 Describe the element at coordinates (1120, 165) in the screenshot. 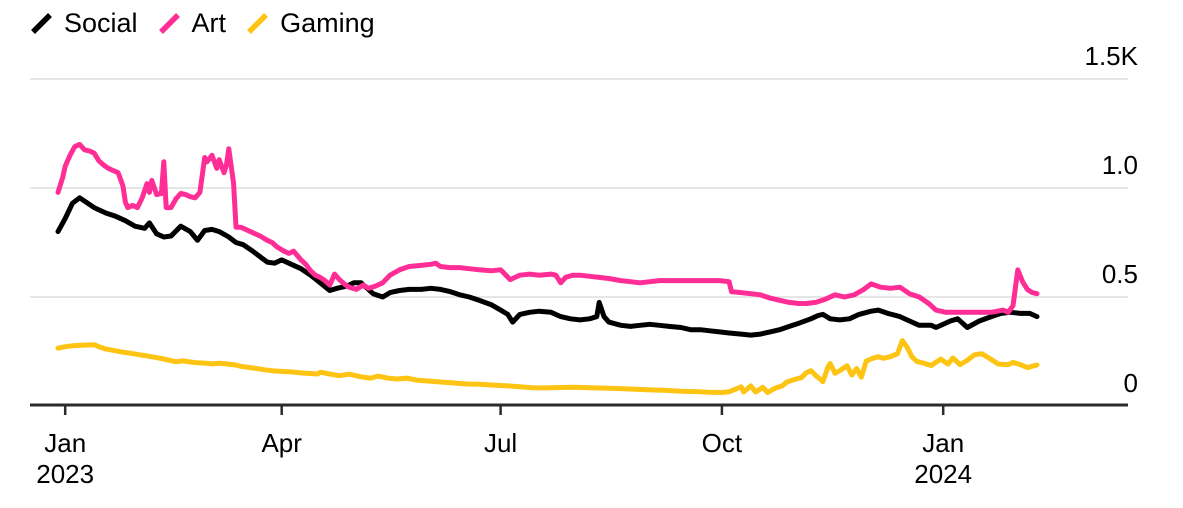

I see `y-axis-label: 1.0` at that location.